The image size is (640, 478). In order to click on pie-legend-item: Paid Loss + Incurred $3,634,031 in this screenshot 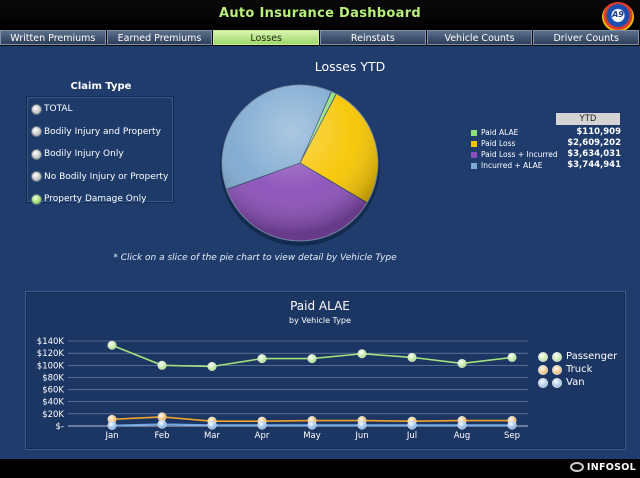, I will do `click(546, 154)`.